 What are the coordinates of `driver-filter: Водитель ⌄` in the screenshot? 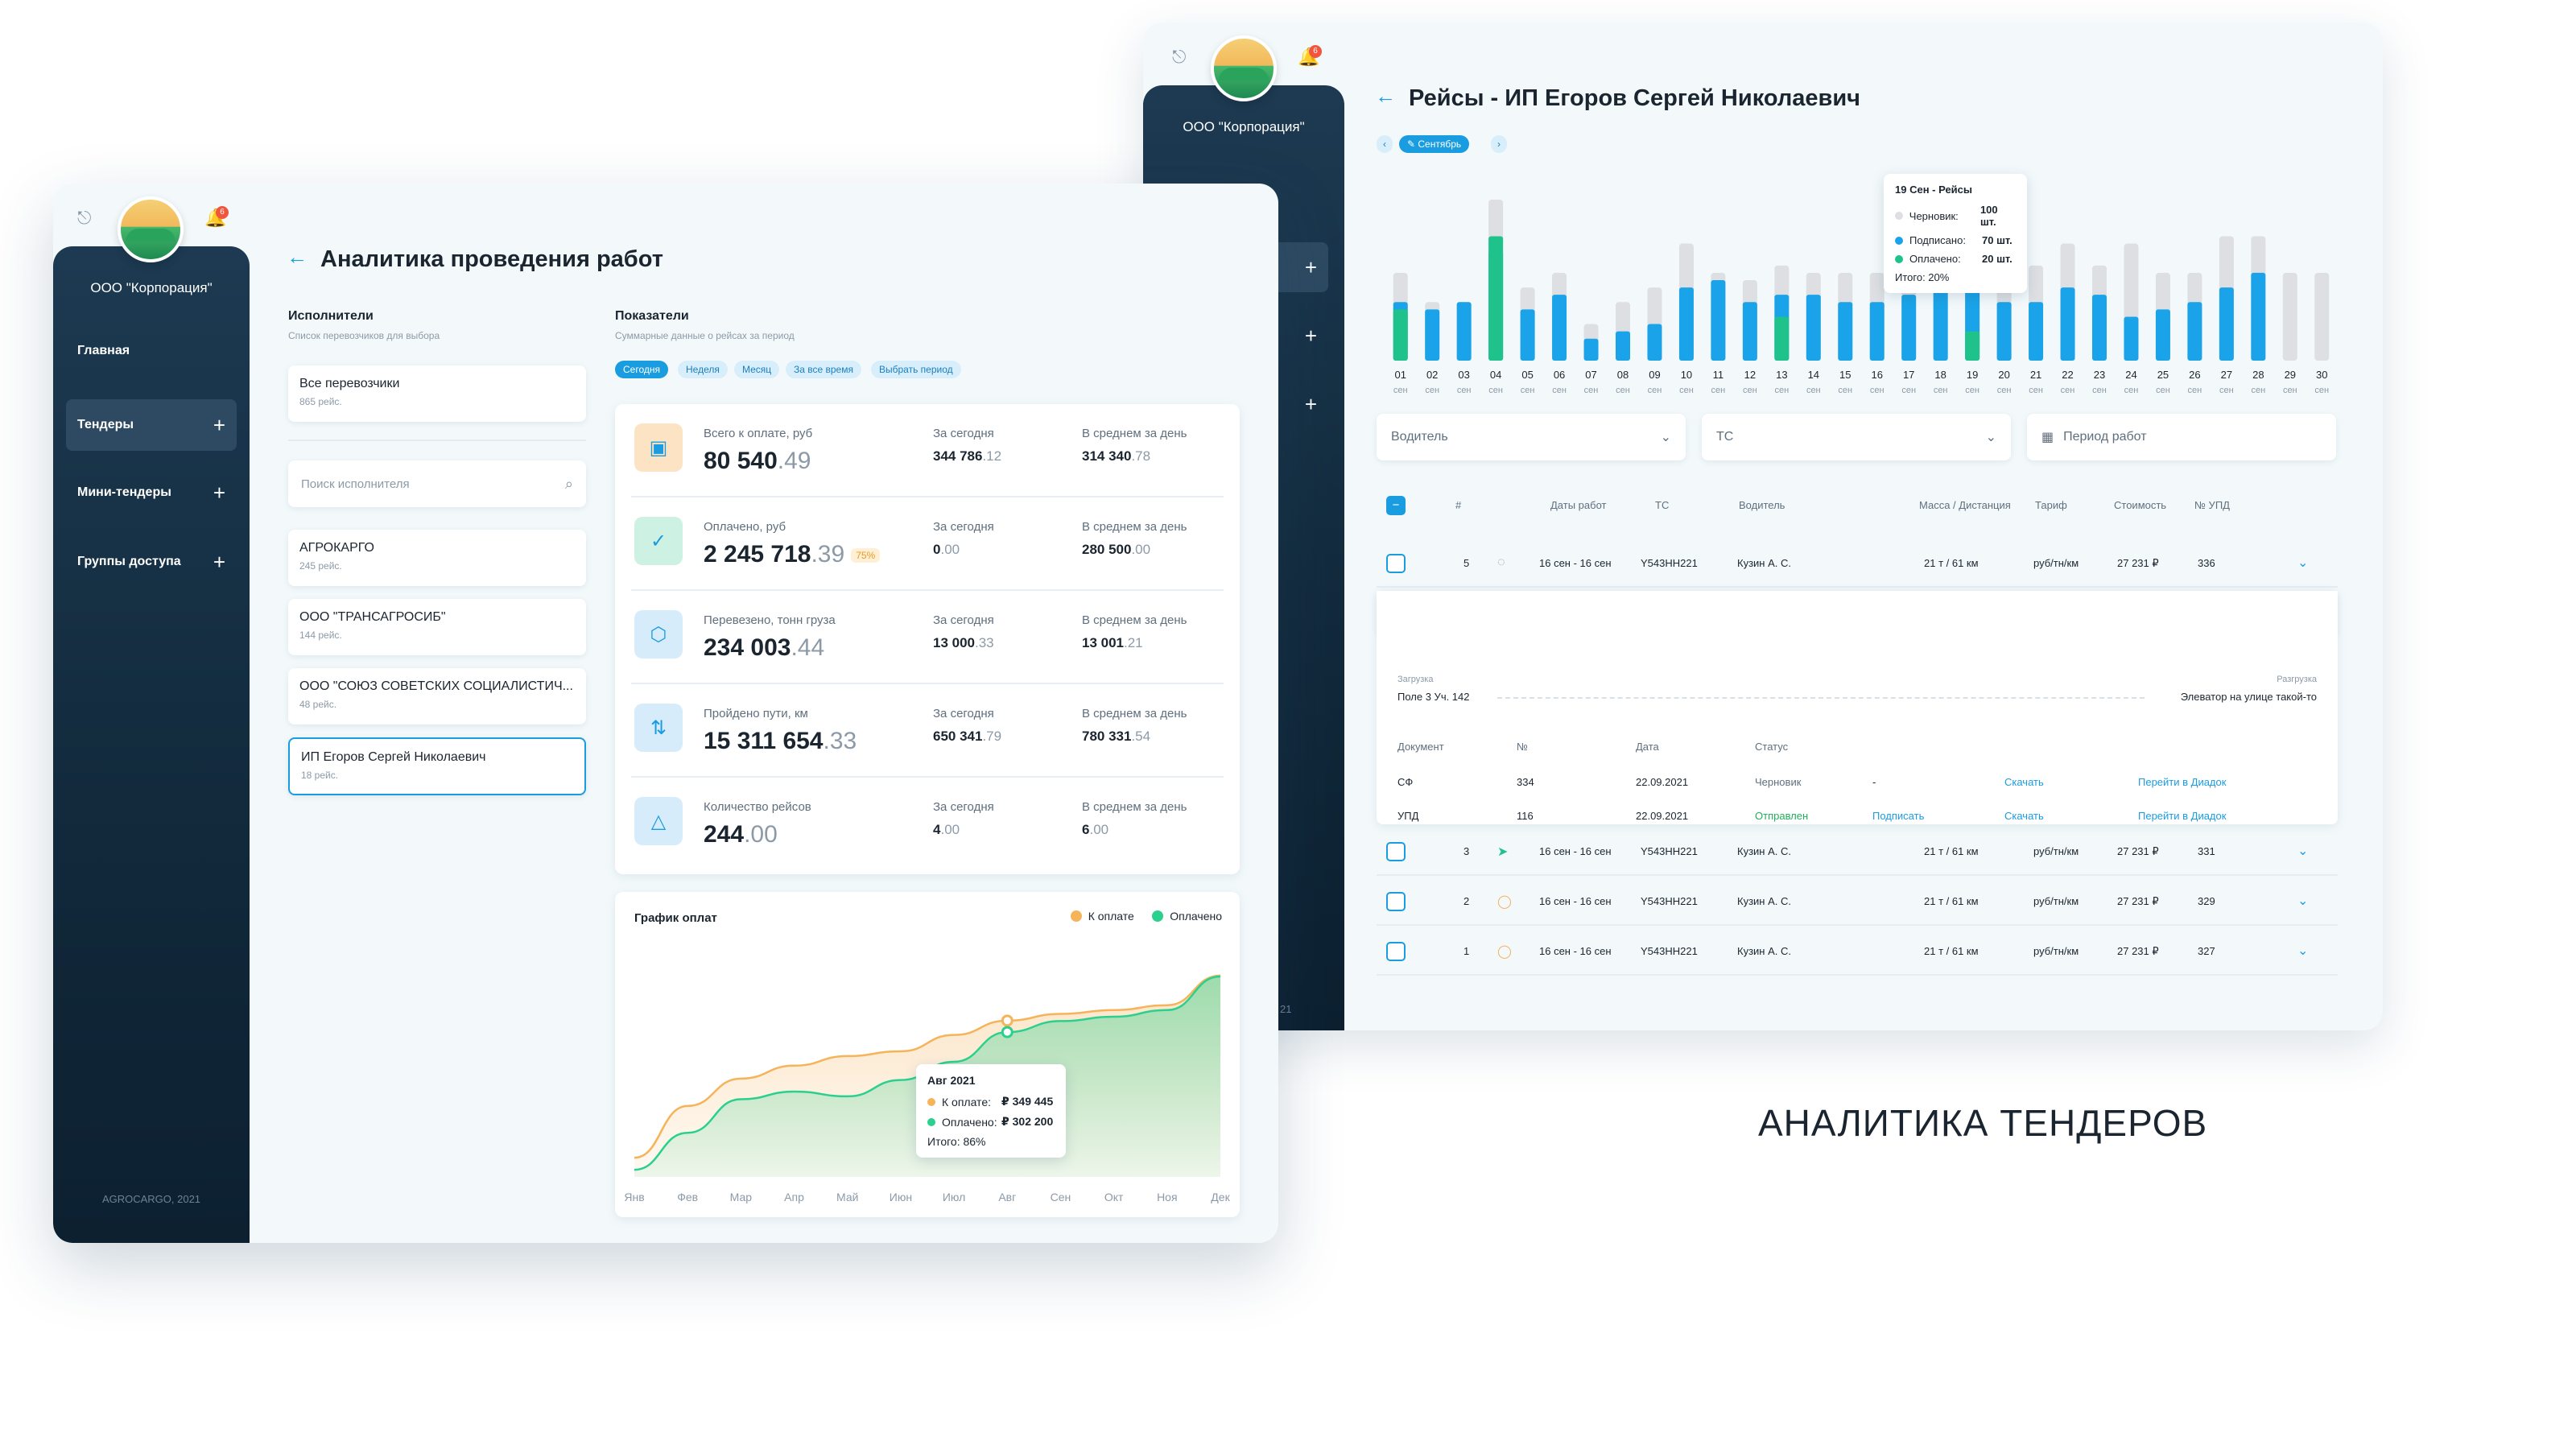 It's located at (1531, 437).